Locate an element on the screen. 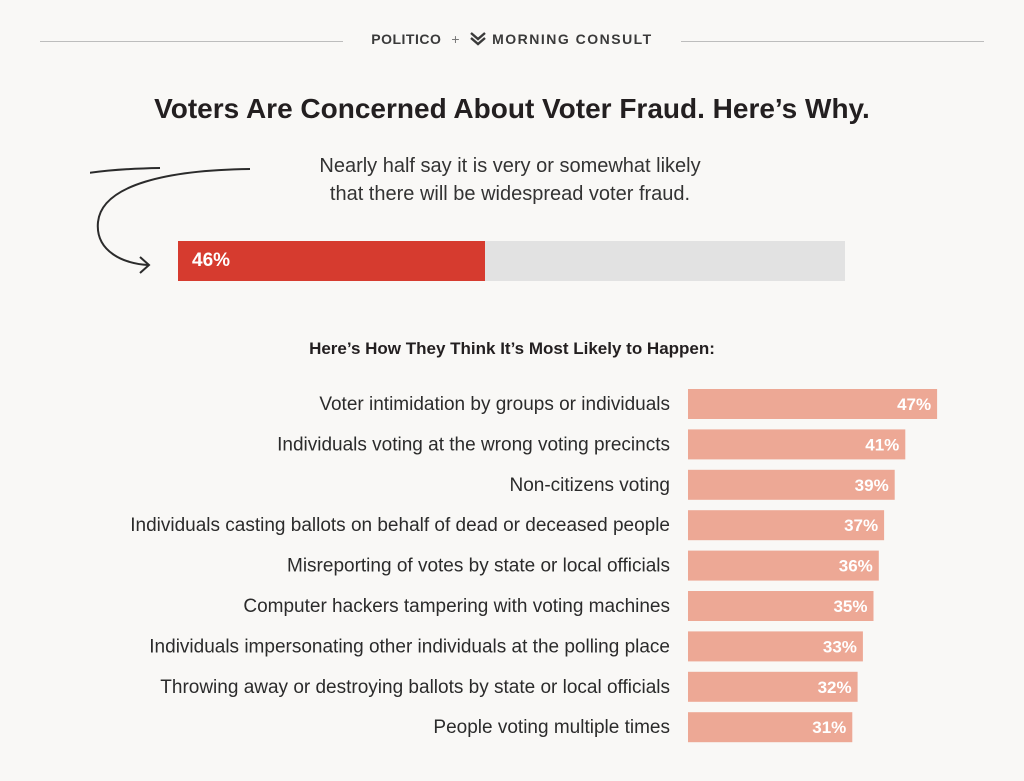 Image resolution: width=1024 pixels, height=781 pixels. bar-value-label: 41% is located at coordinates (882, 444).